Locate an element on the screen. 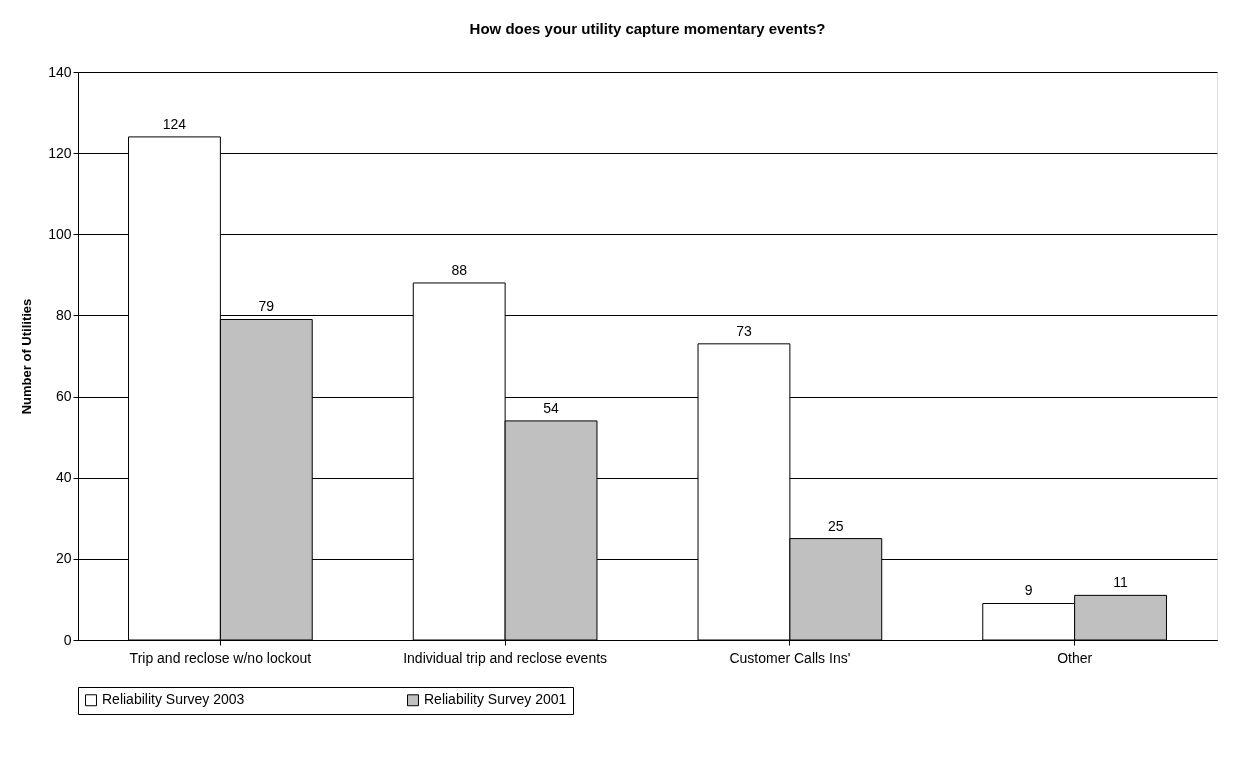 This screenshot has width=1259, height=778. data-label: 88 is located at coordinates (459, 269).